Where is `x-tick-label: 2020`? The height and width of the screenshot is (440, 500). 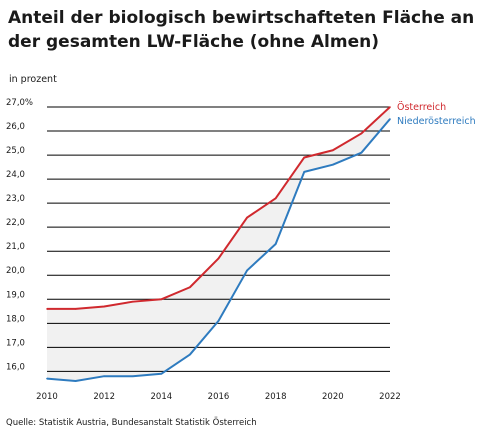
x-tick-label: 2020 is located at coordinates (333, 397).